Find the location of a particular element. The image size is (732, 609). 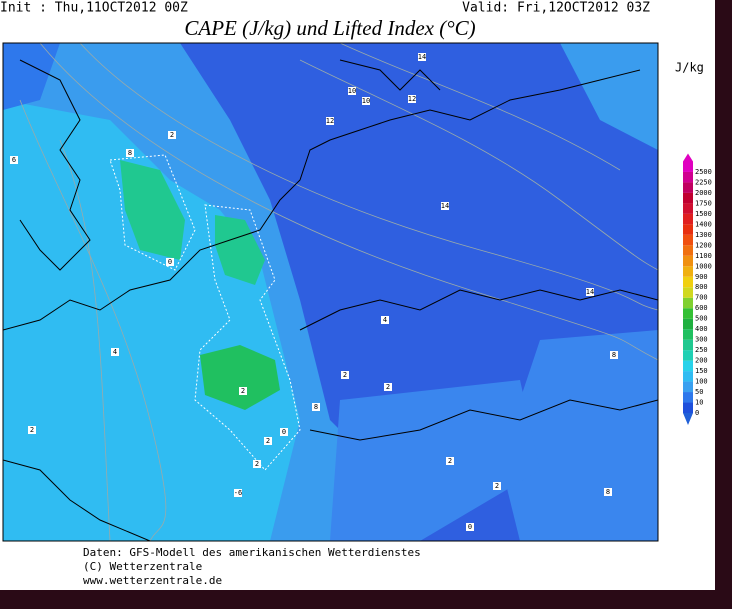

colorbar-label: 250 is located at coordinates (701, 350).